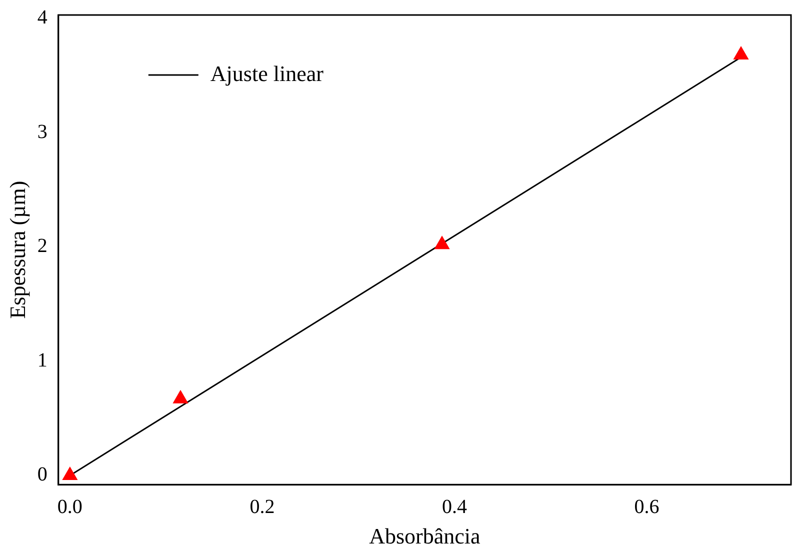 This screenshot has height=553, width=800. Describe the element at coordinates (42, 360) in the screenshot. I see `y-tick-label: 1` at that location.